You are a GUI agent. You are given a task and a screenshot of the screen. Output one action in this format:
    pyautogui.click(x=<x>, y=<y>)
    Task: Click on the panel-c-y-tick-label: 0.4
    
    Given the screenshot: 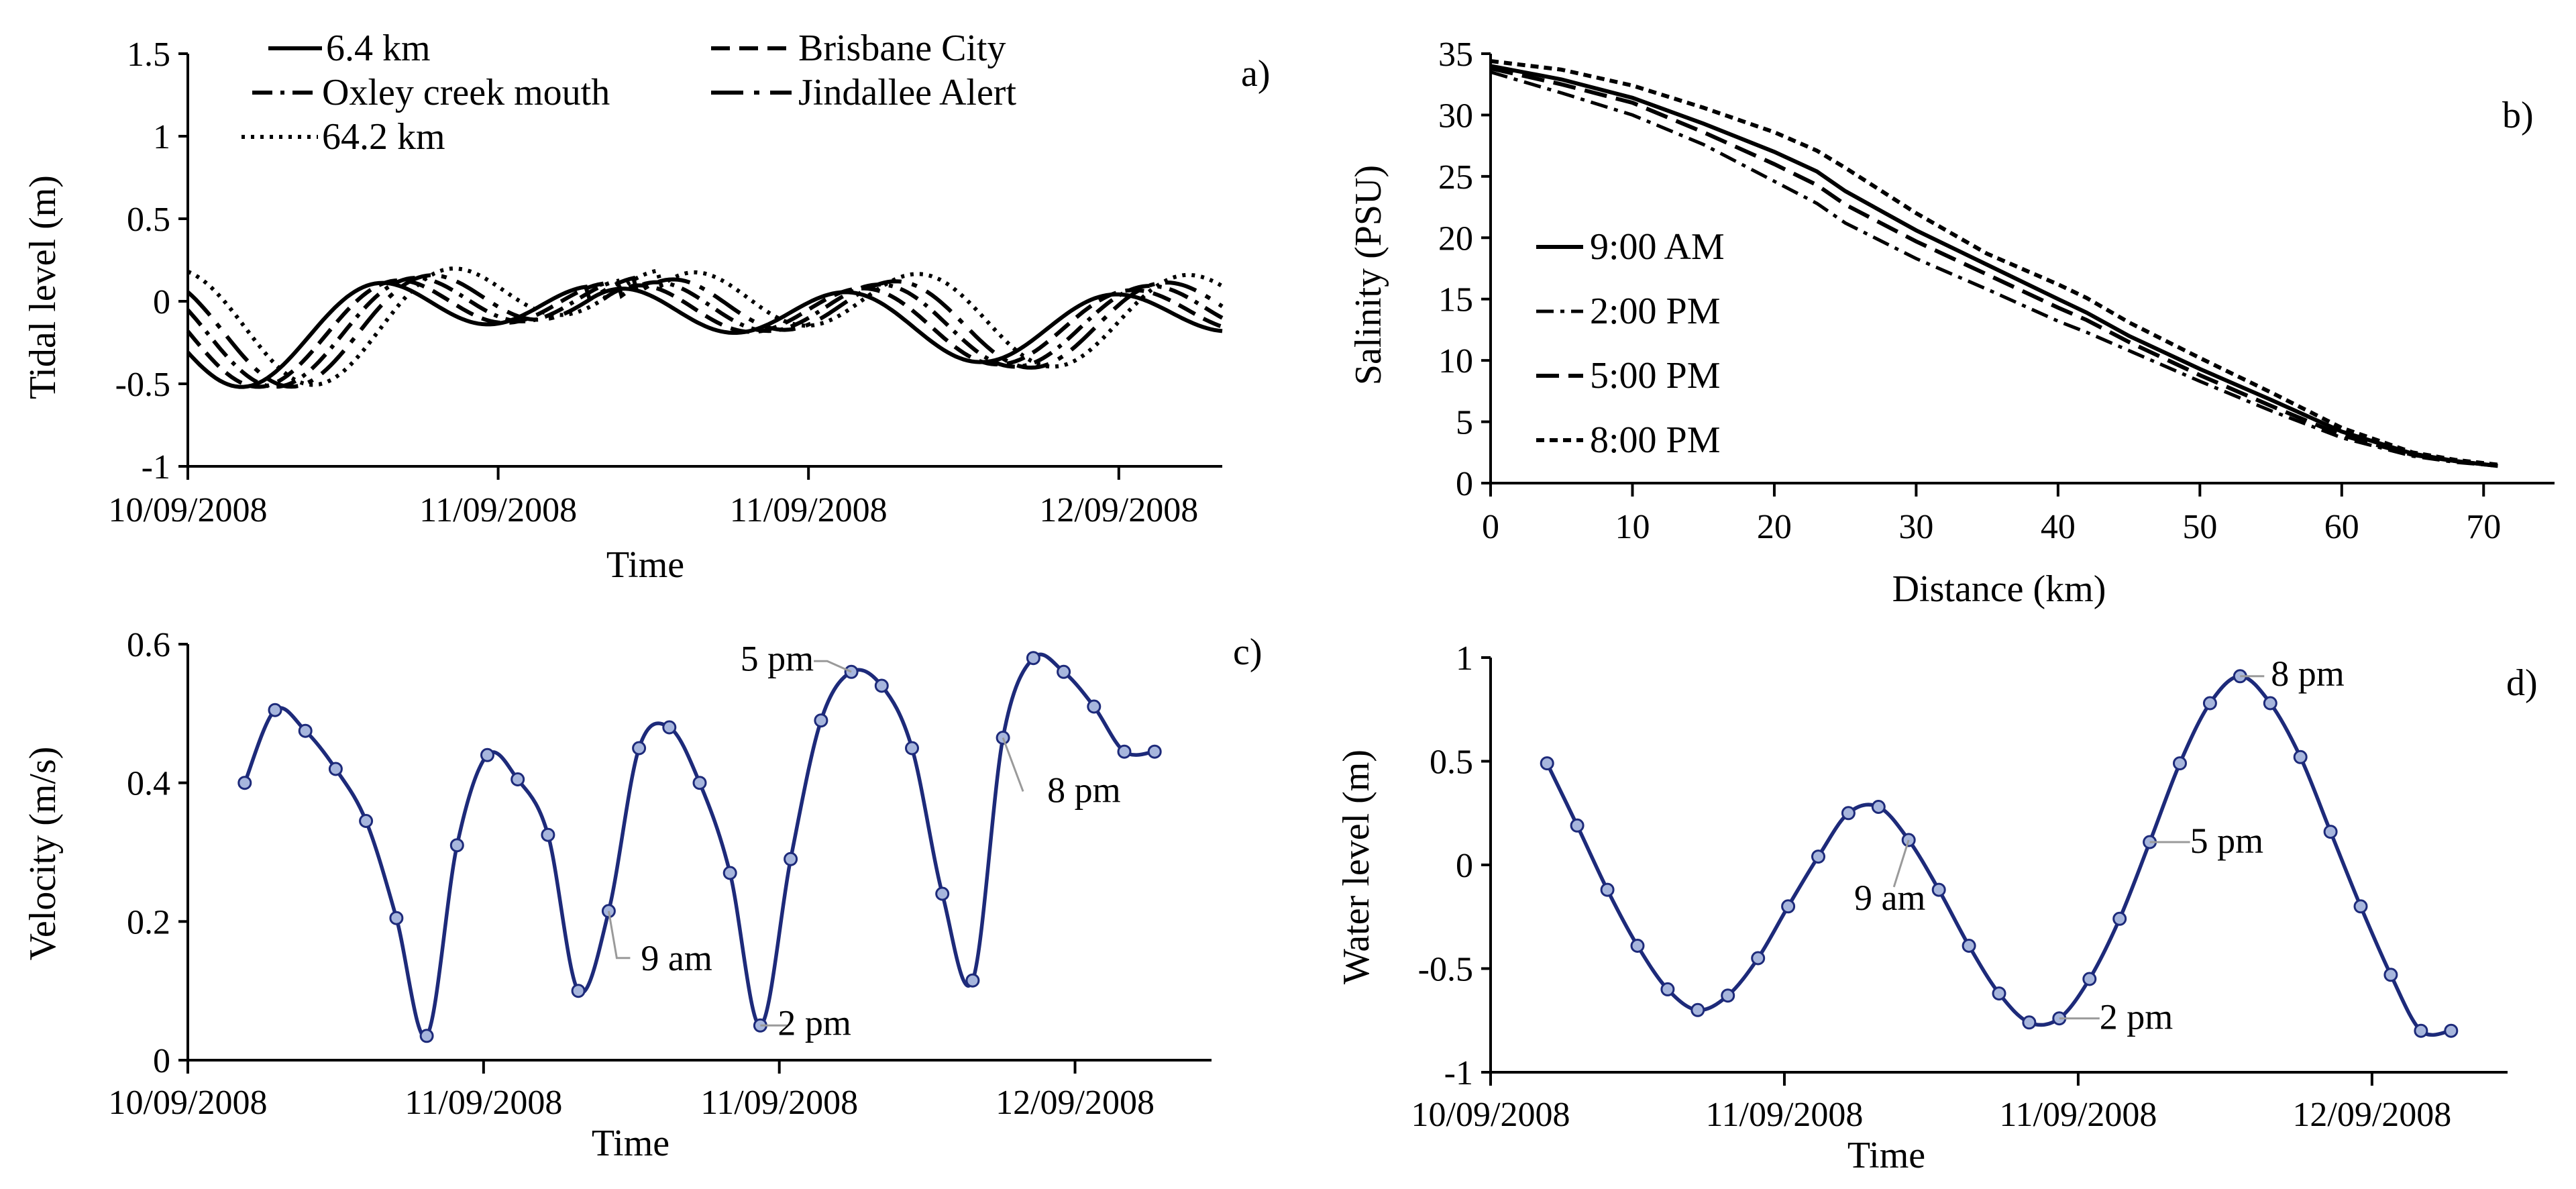 What is the action you would take?
    pyautogui.click(x=148, y=784)
    